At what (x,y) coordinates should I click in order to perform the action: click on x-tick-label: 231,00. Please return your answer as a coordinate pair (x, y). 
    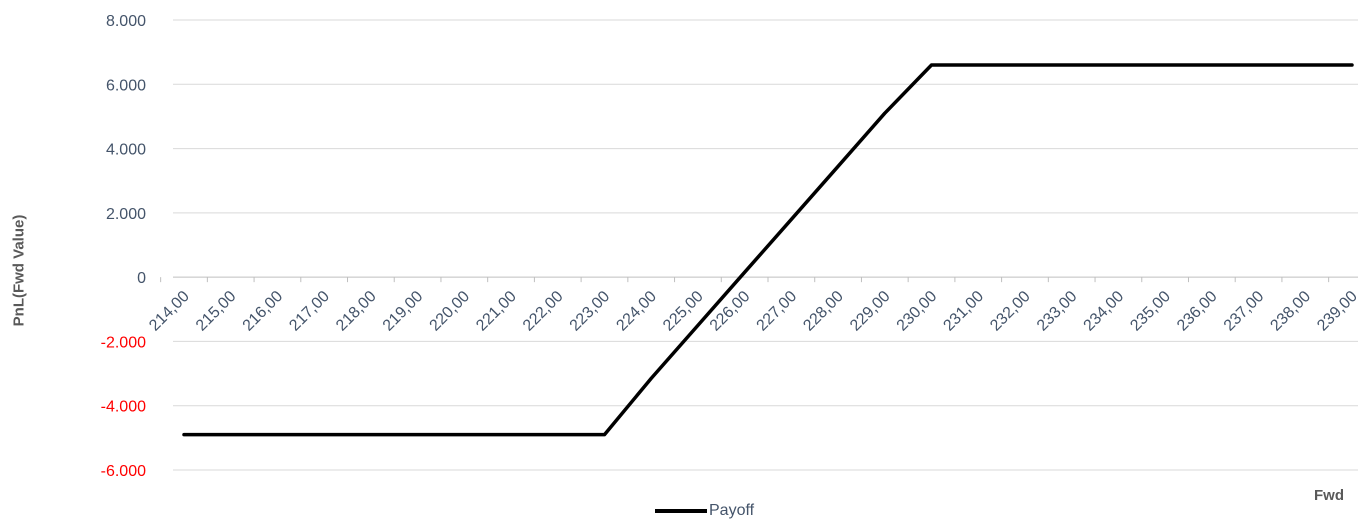
    Looking at the image, I should click on (963, 311).